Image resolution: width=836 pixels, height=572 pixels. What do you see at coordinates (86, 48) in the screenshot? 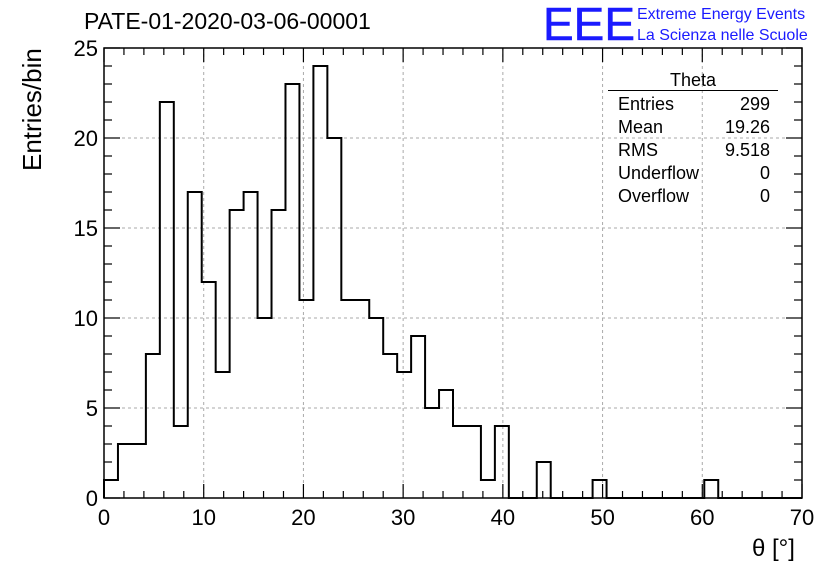
I see `y-tick-label: 25` at bounding box center [86, 48].